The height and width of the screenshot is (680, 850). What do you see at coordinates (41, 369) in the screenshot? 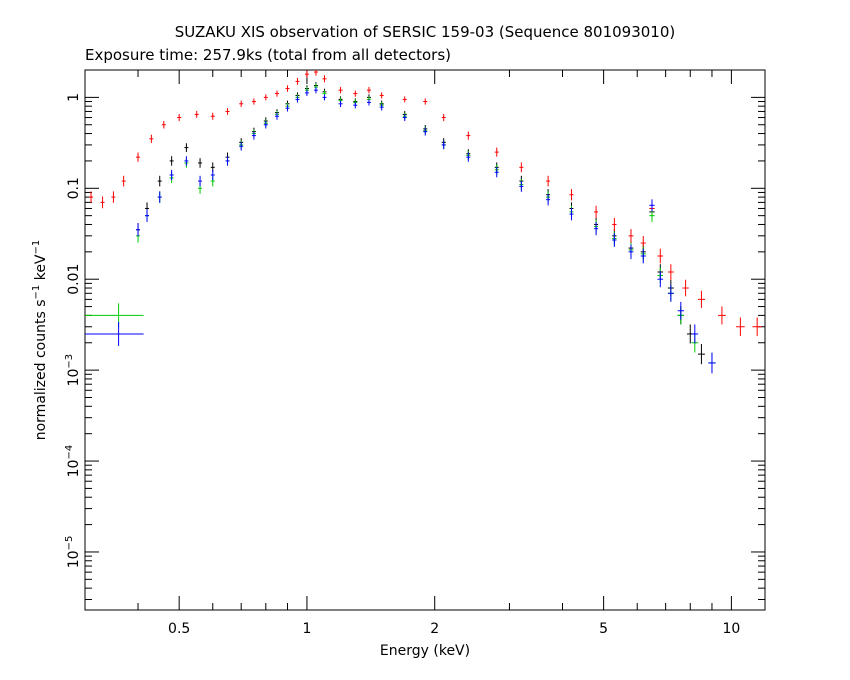
I see `y-axis-label-part1: normalized counts s` at bounding box center [41, 369].